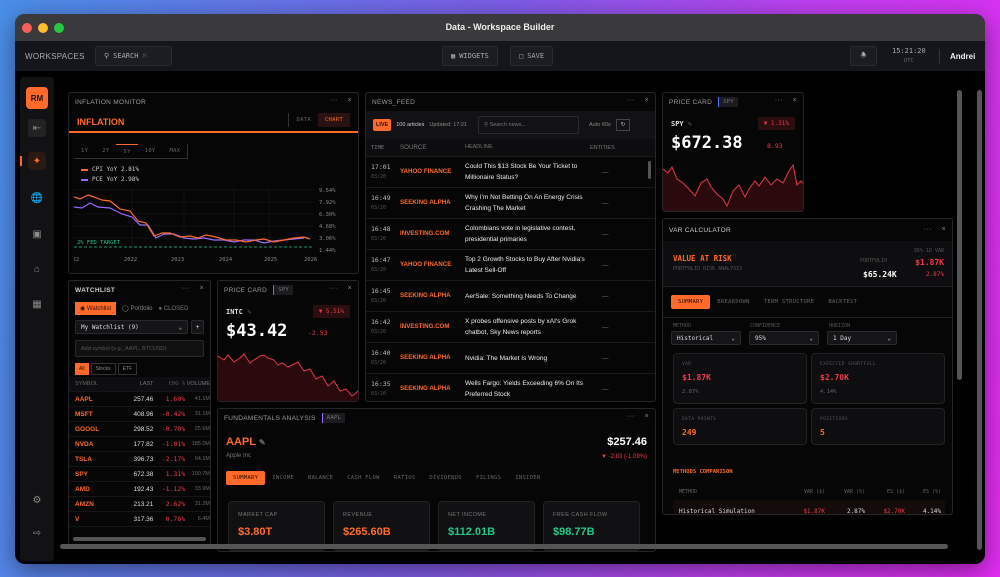  Describe the element at coordinates (139, 539) in the screenshot. I see `horizontal-scrollbar` at that location.